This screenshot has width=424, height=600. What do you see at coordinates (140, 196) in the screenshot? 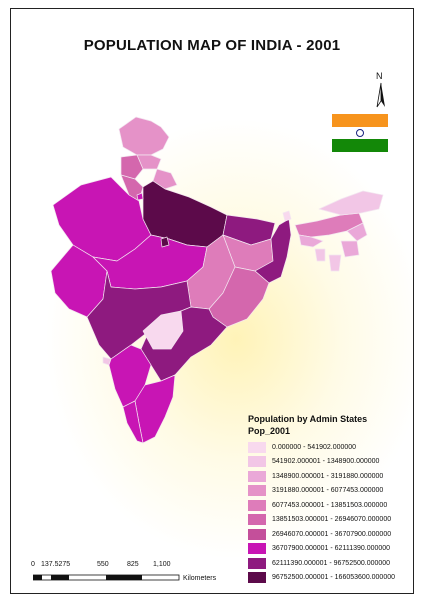
I see `region-delhi` at bounding box center [140, 196].